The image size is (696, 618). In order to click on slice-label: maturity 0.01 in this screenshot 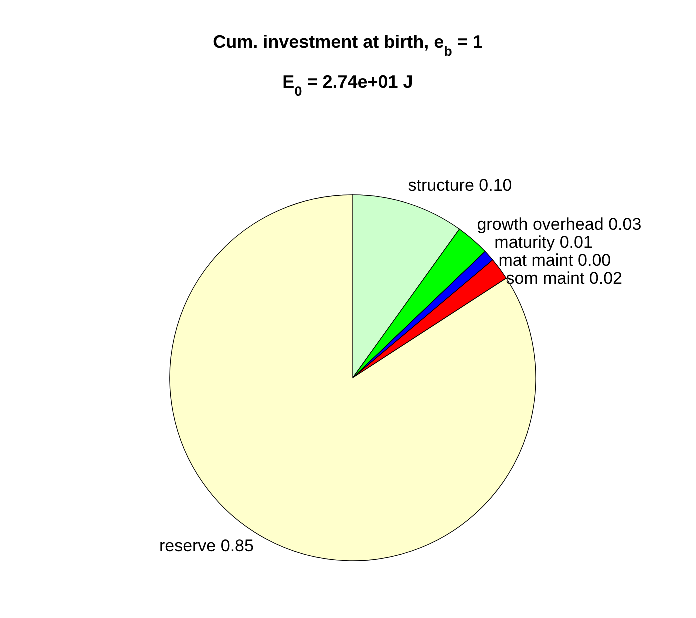, I will do `click(543, 242)`.